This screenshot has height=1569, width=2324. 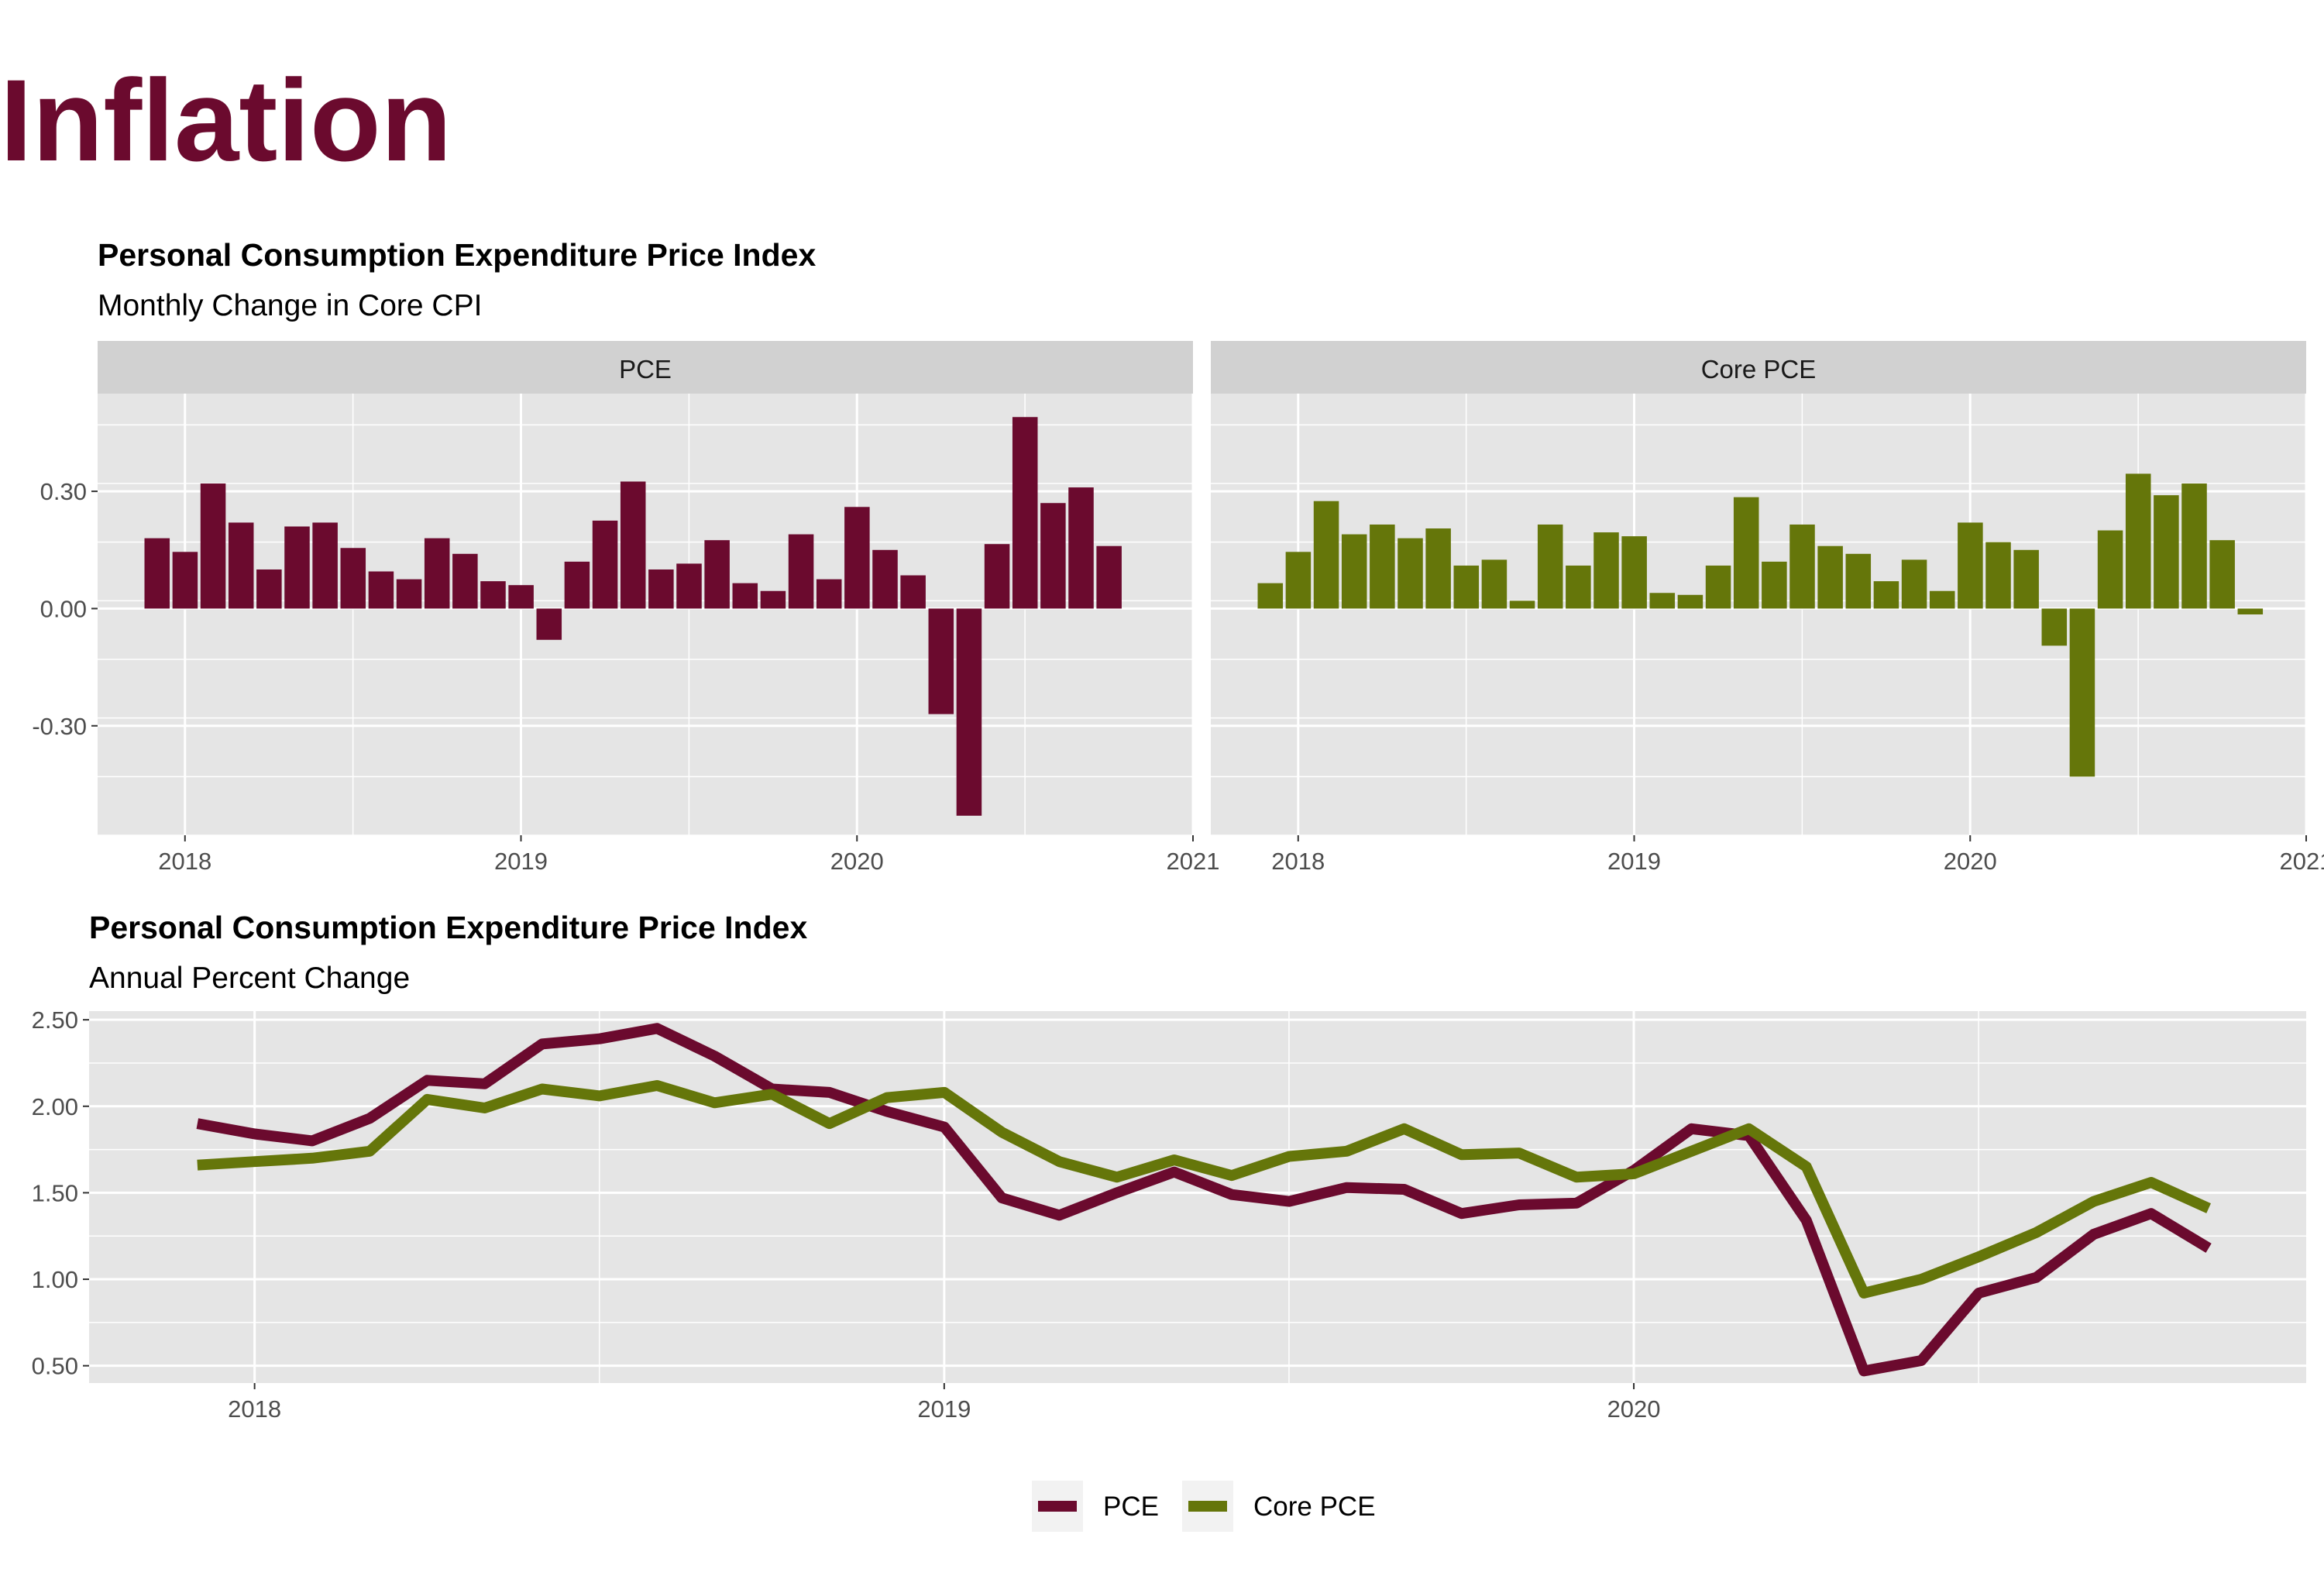 What do you see at coordinates (645, 615) in the screenshot?
I see `plot-area-pce` at bounding box center [645, 615].